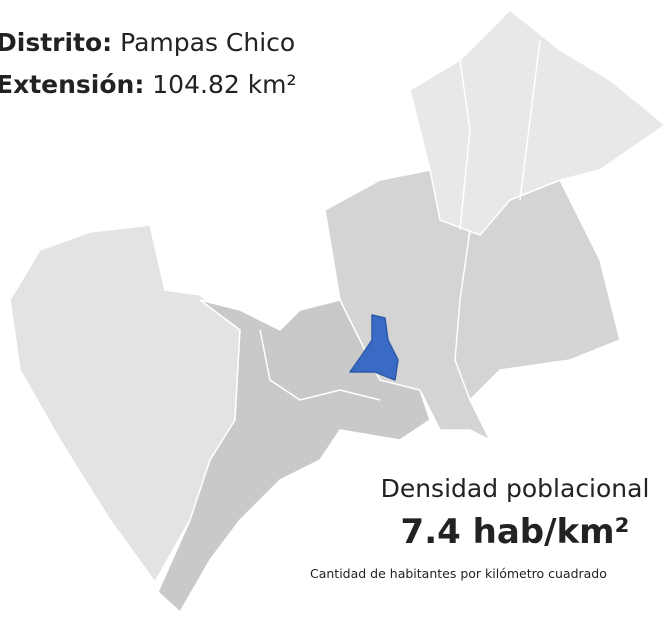  What do you see at coordinates (374, 347) in the screenshot?
I see `district-highlight` at bounding box center [374, 347].